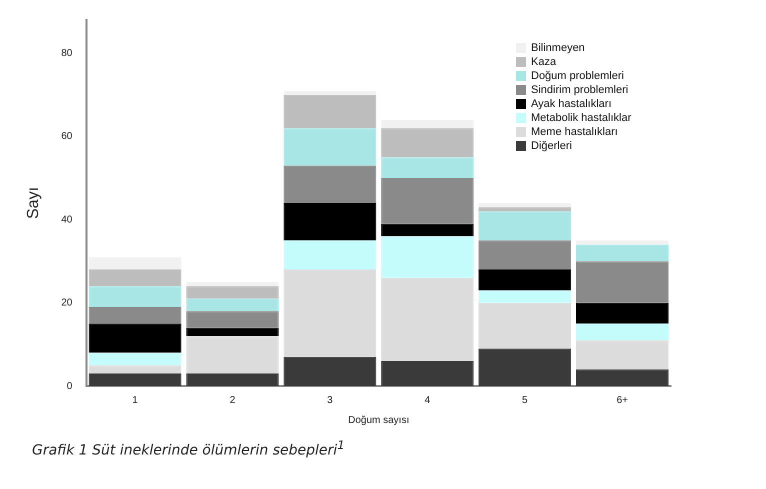 The height and width of the screenshot is (489, 766). I want to click on x-tick-label: 4, so click(427, 400).